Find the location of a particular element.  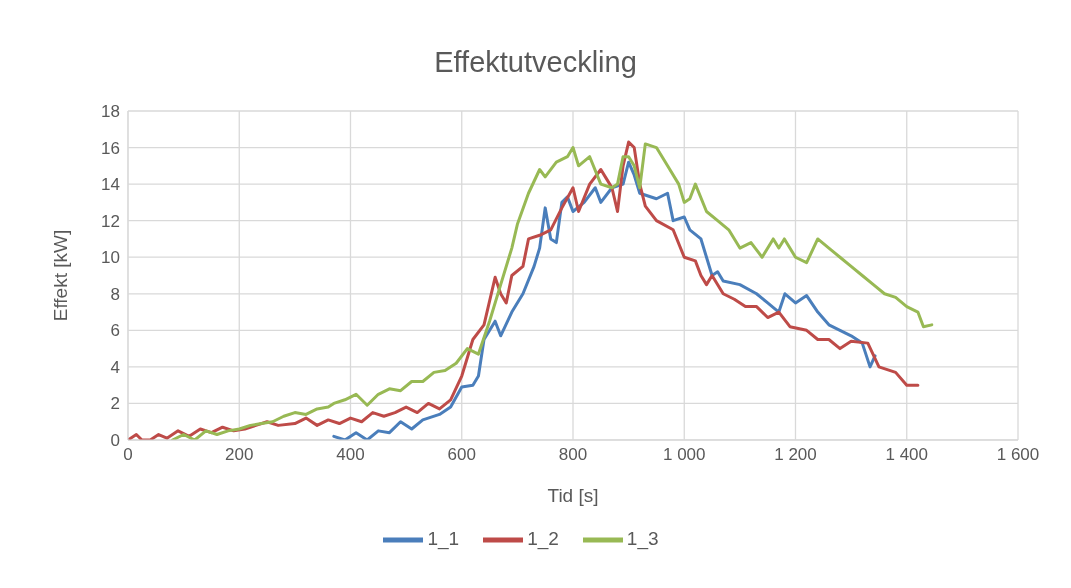

y-tick-label: 2 is located at coordinates (115, 404).